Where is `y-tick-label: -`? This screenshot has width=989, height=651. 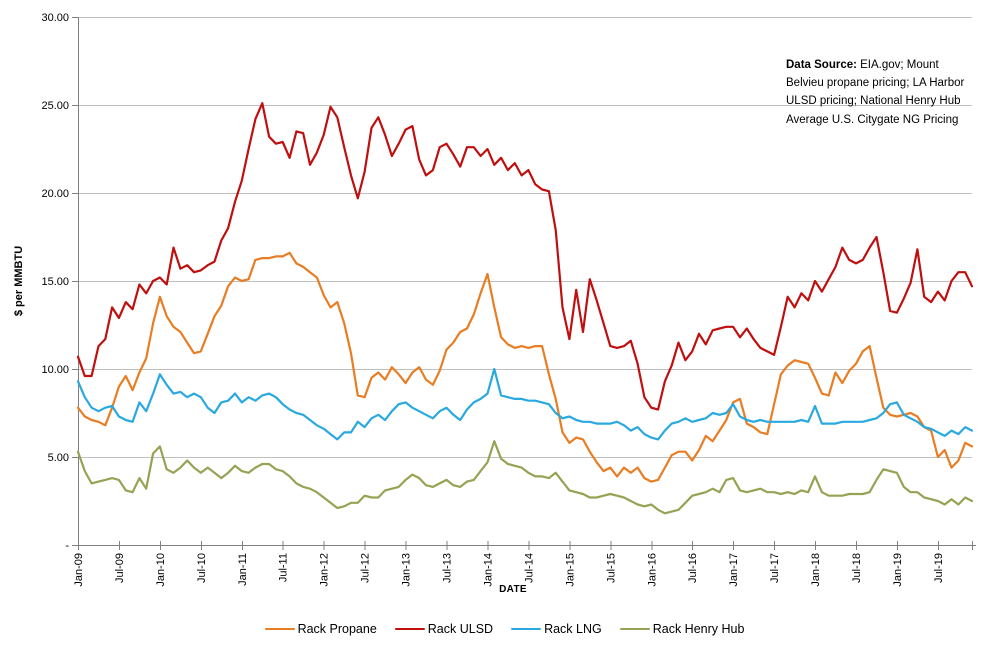 y-tick-label: - is located at coordinates (67, 546).